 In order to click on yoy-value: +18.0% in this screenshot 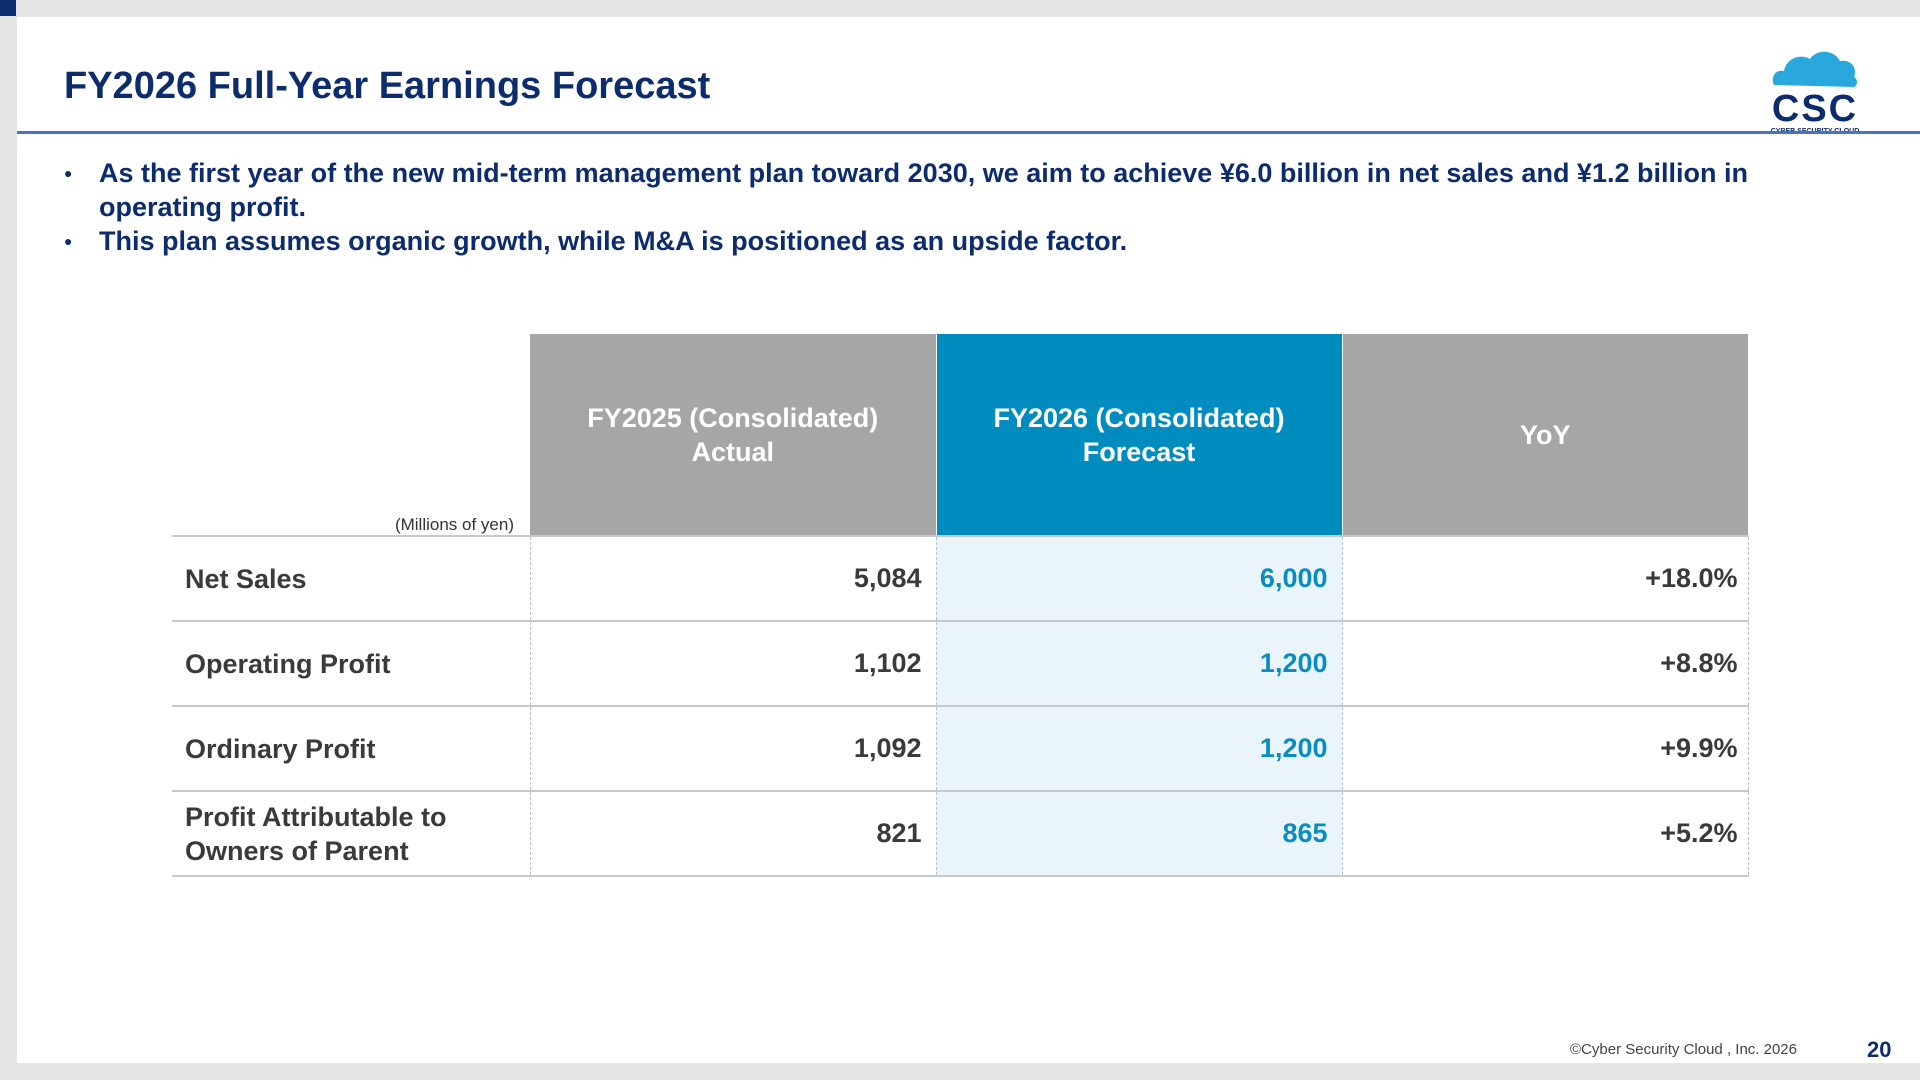, I will do `click(1545, 578)`.